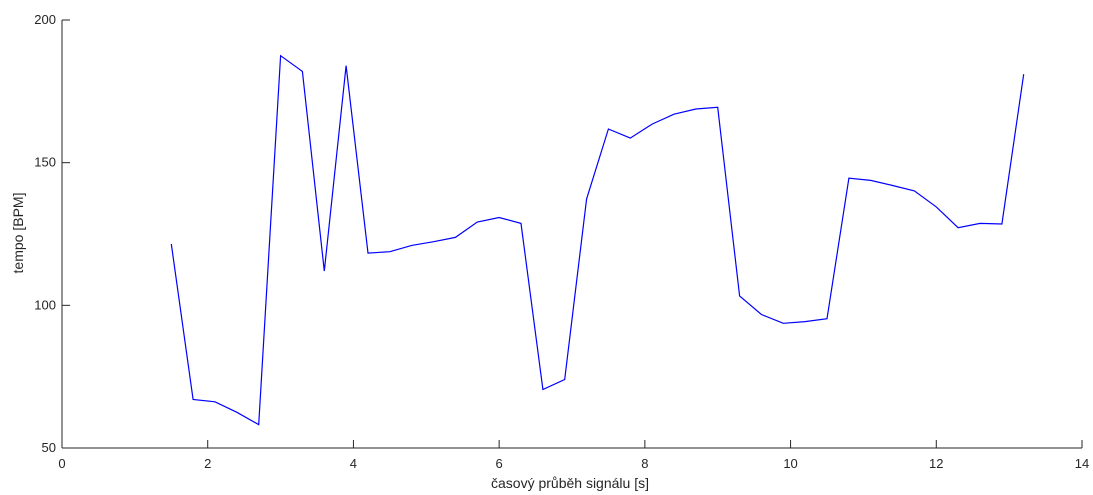 The image size is (1093, 495). What do you see at coordinates (49, 447) in the screenshot?
I see `y-tick-label: 50` at bounding box center [49, 447].